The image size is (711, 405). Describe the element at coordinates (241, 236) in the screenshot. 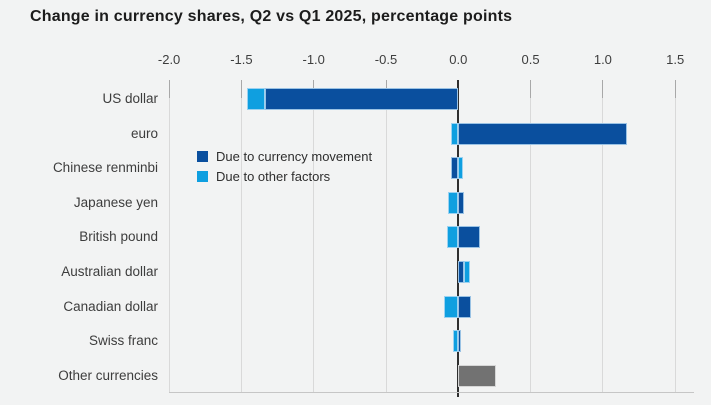

I see `gridline--1.5` at that location.